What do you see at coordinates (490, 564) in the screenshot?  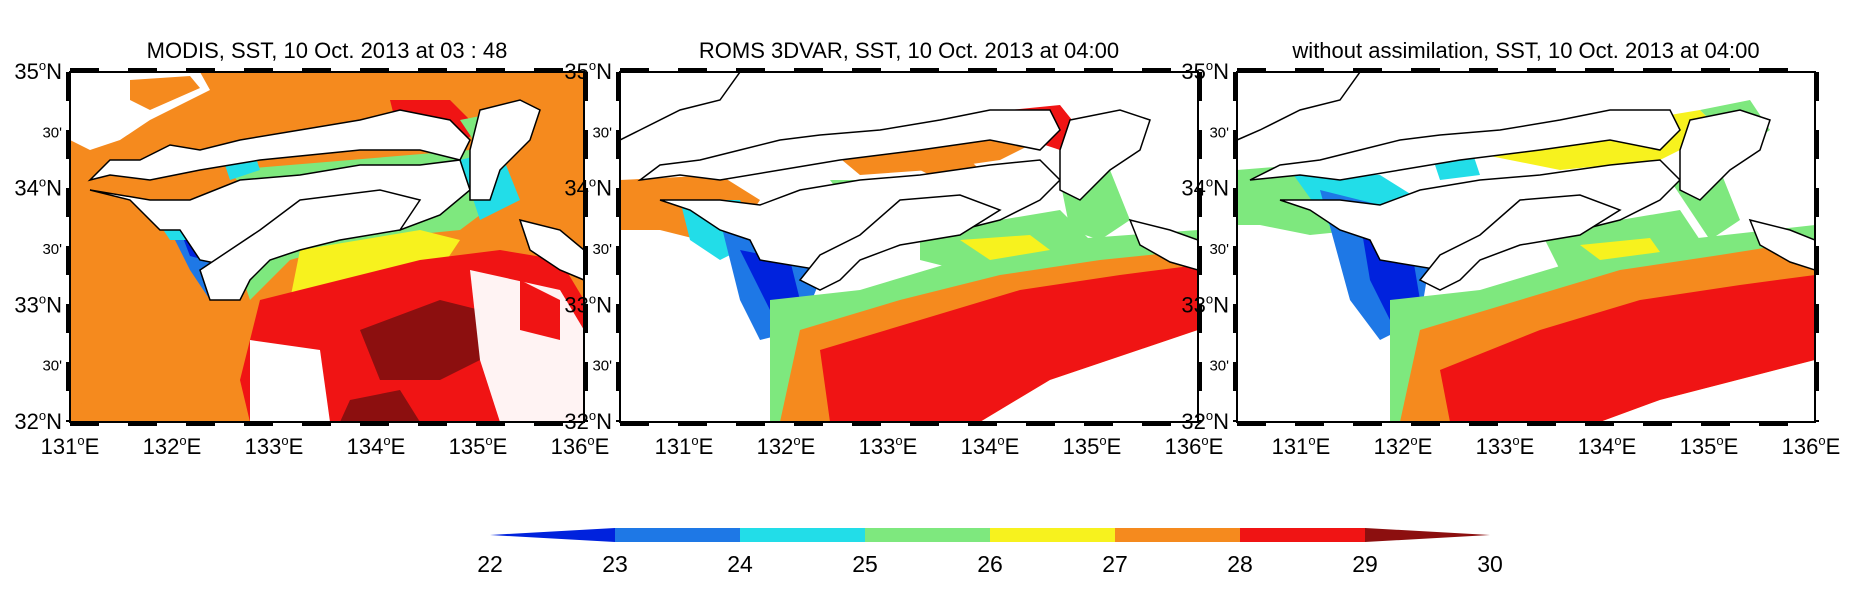 I see `colorbar-tick-label: 22` at bounding box center [490, 564].